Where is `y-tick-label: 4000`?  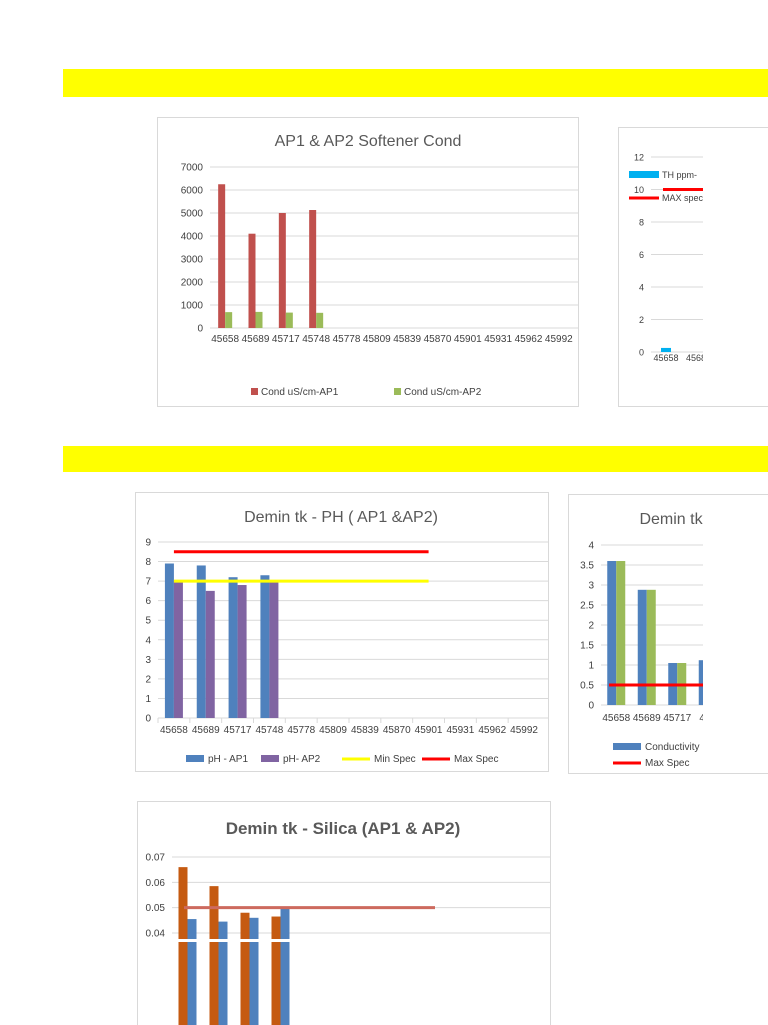
y-tick-label: 4000 is located at coordinates (192, 237).